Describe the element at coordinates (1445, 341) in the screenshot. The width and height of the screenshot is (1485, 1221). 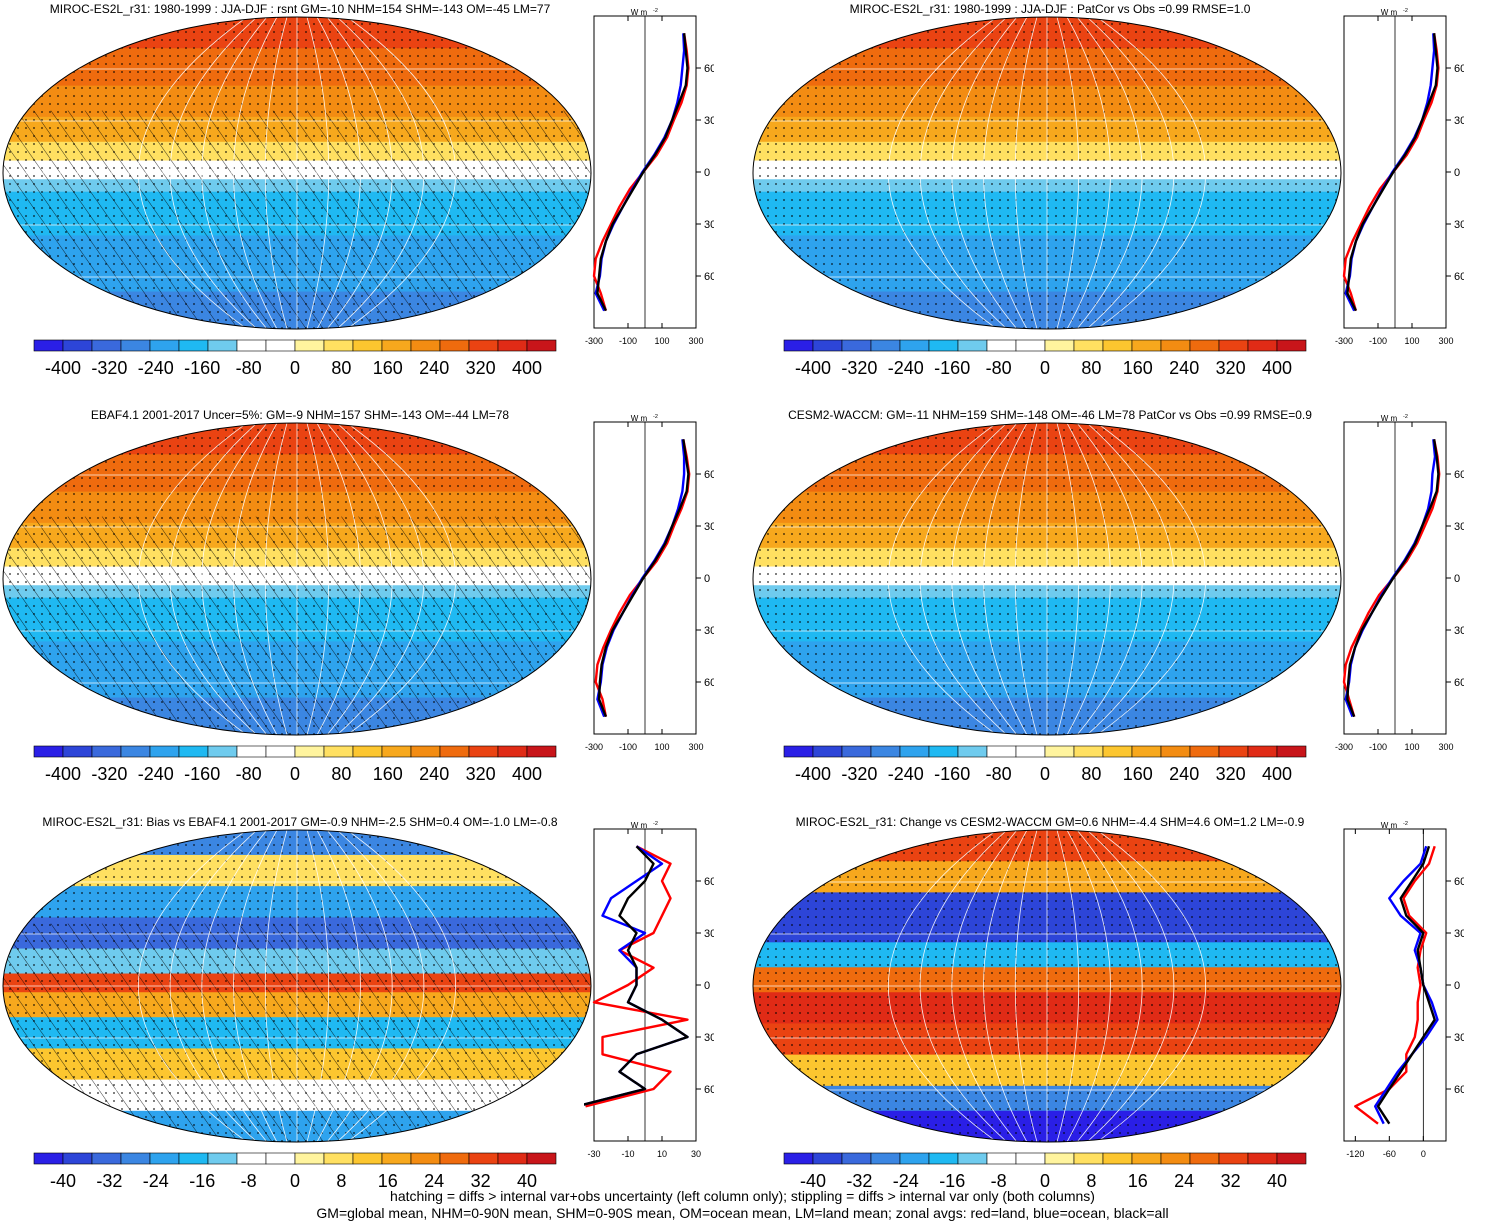
I see `zonal-x-tick-label: 300` at that location.